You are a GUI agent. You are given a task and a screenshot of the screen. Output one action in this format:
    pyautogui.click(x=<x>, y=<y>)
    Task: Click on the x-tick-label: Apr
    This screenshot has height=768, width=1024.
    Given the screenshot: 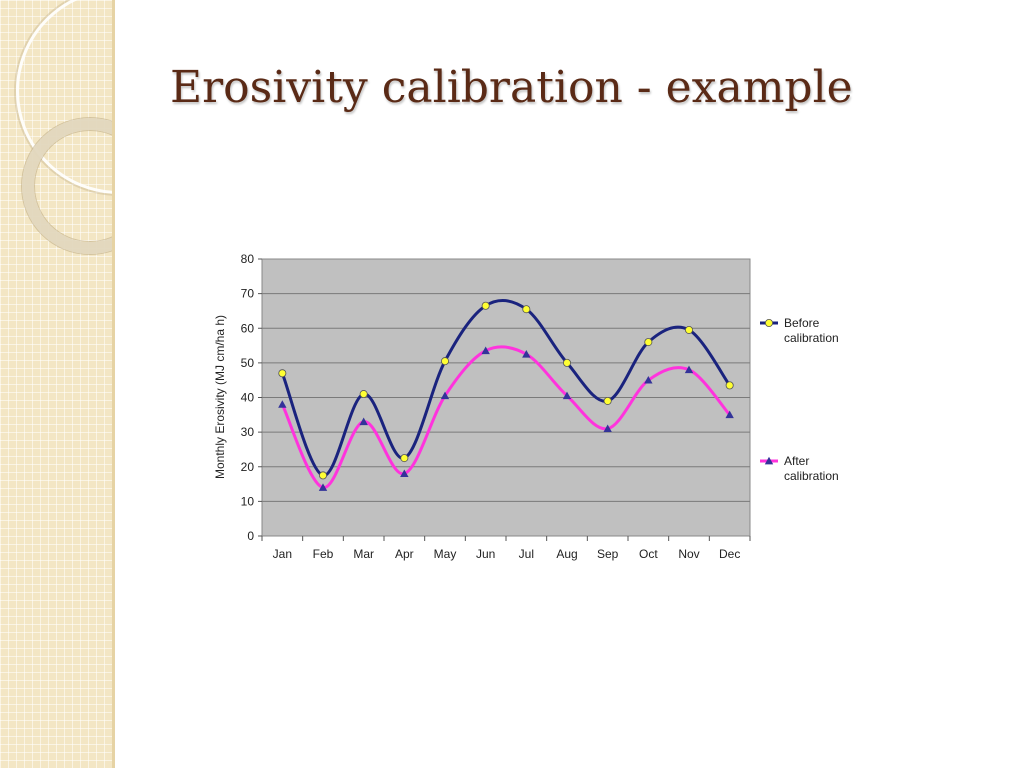 What is the action you would take?
    pyautogui.click(x=404, y=554)
    